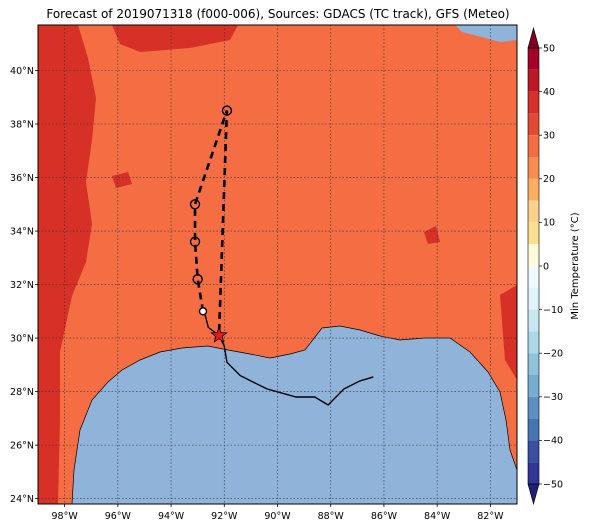 This screenshot has height=529, width=592. Describe the element at coordinates (22, 125) in the screenshot. I see `latitude-tick-label: 38°N` at that location.